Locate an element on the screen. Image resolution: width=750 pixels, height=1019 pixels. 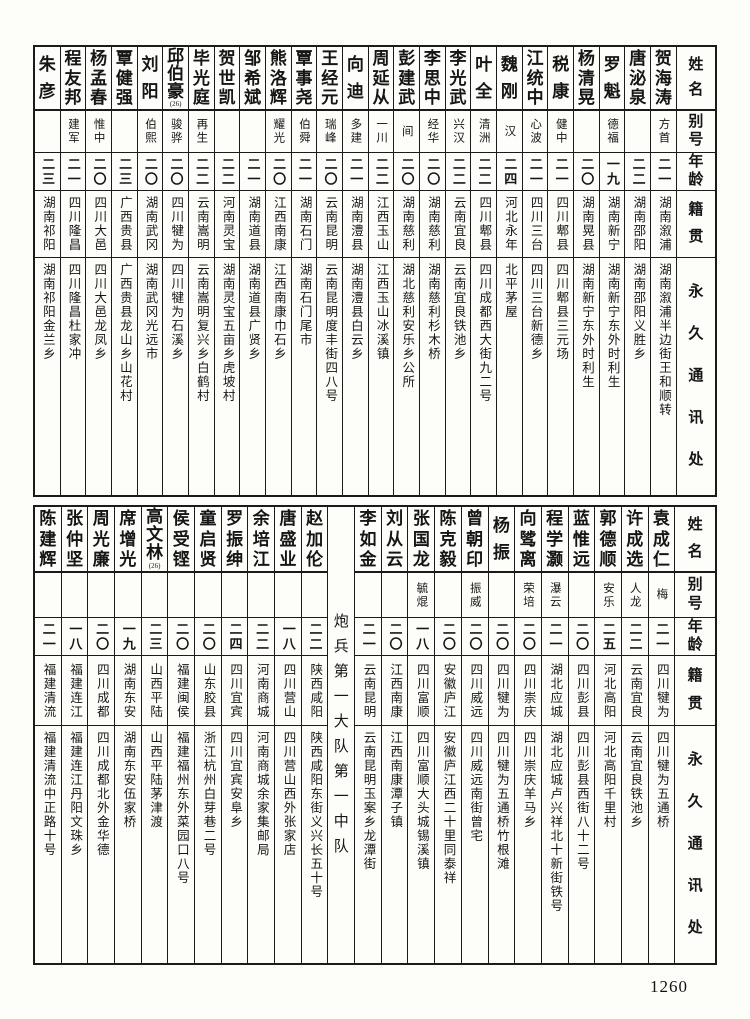
entry-column: 朱彦二三 湖南祁阳 湖南祁阳金兰乡 is located at coordinates (47, 271).